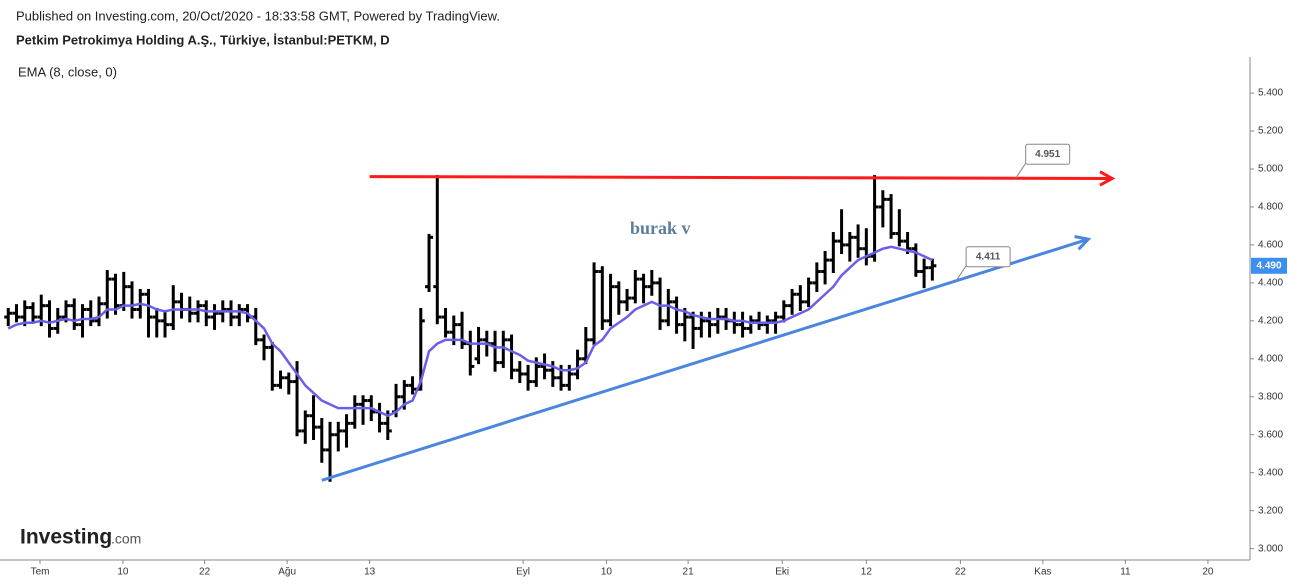 This screenshot has width=1298, height=584. Describe the element at coordinates (1270, 434) in the screenshot. I see `y-tick-label: 3.600` at that location.